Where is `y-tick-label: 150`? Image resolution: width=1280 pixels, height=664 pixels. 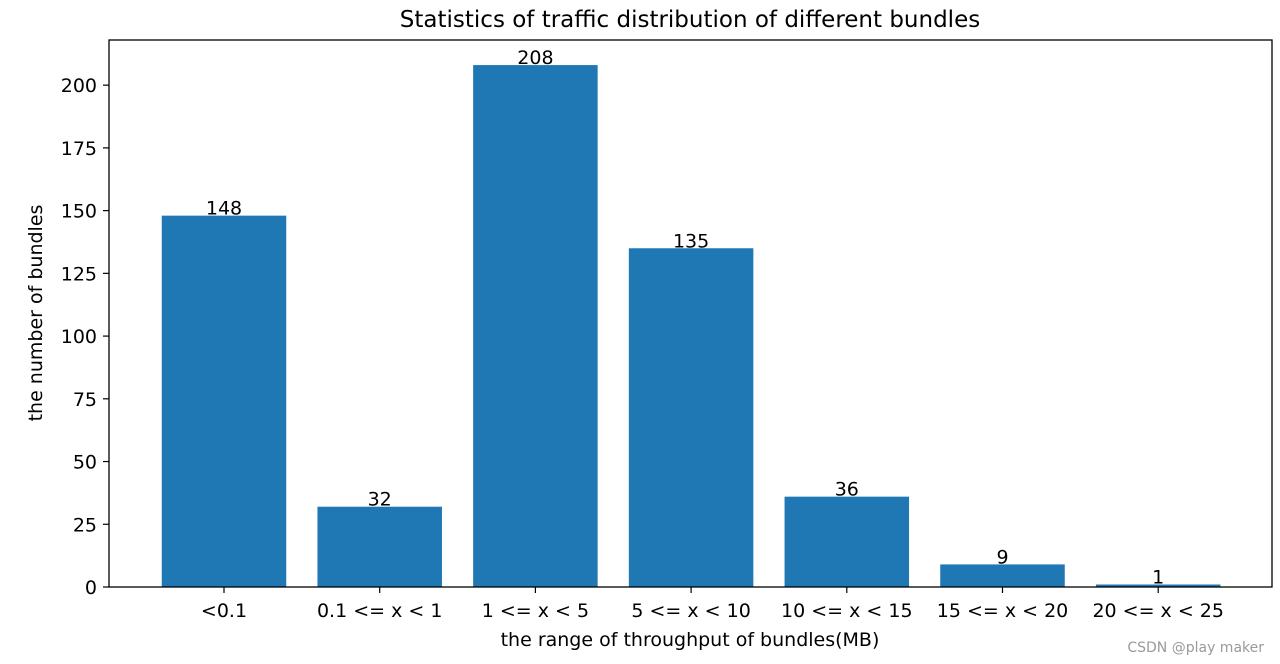 y-tick-label: 150 is located at coordinates (79, 212).